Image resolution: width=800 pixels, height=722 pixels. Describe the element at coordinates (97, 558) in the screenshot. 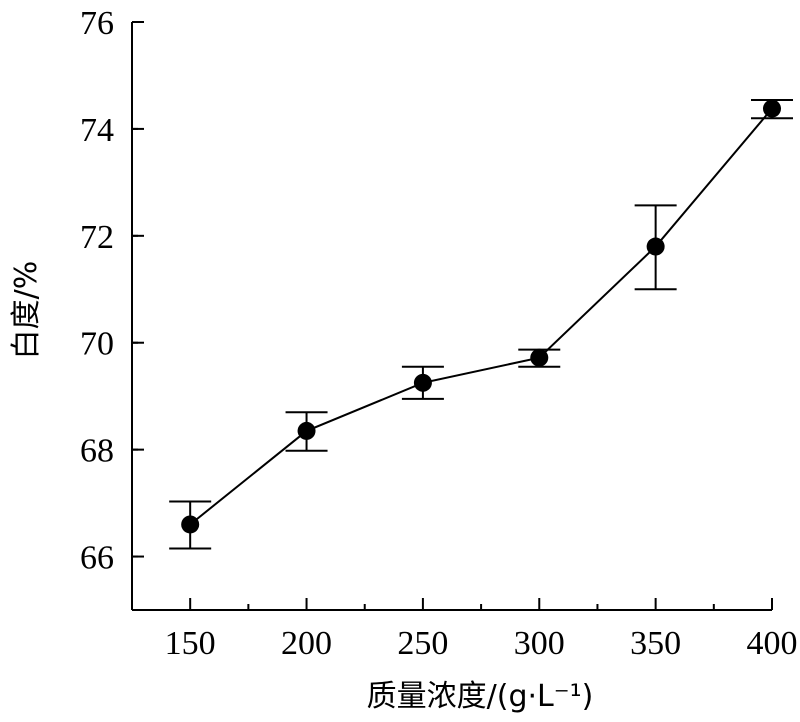

I see `y-tick-label: 66` at that location.